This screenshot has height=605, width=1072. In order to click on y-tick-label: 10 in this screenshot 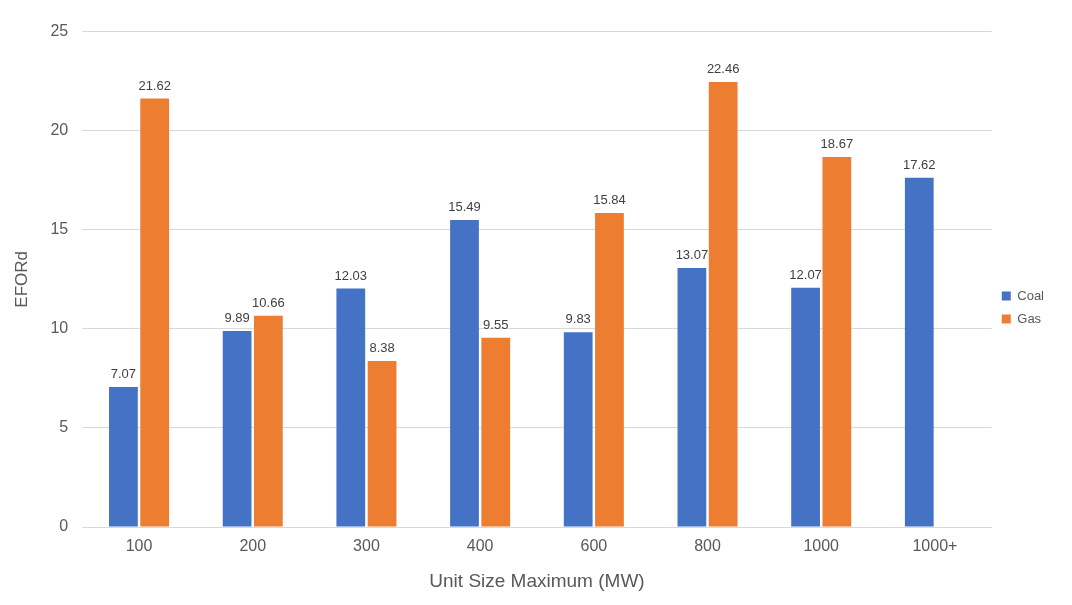, I will do `click(59, 328)`.